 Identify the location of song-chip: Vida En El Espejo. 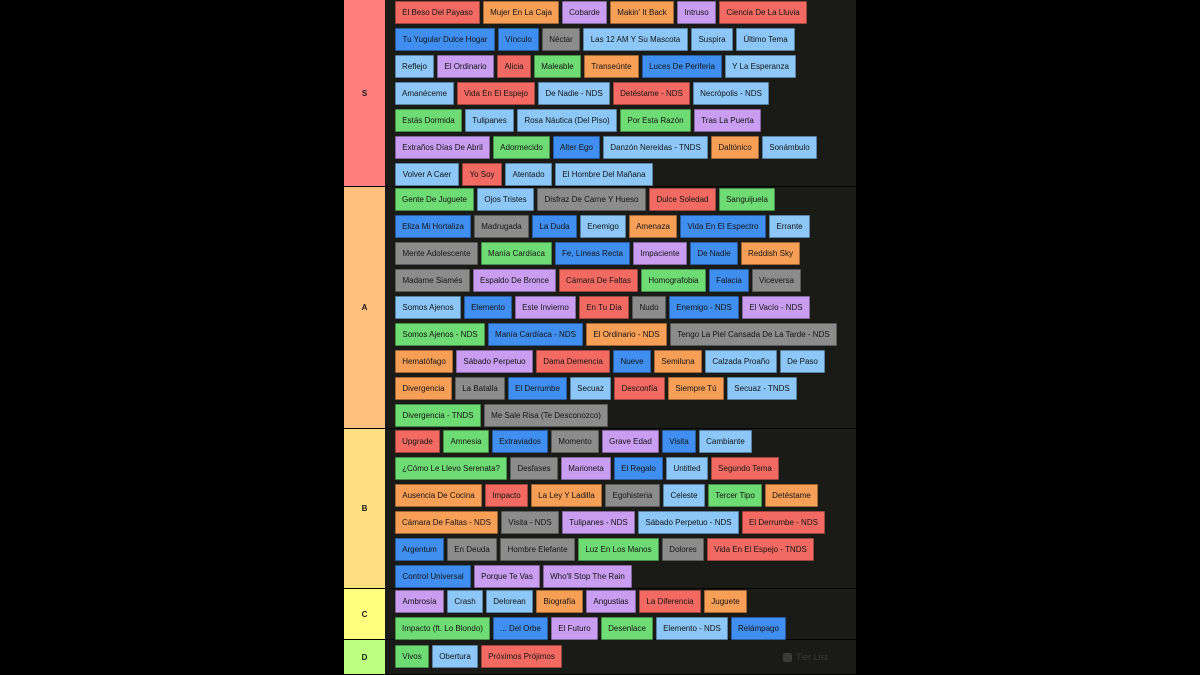
(496, 93).